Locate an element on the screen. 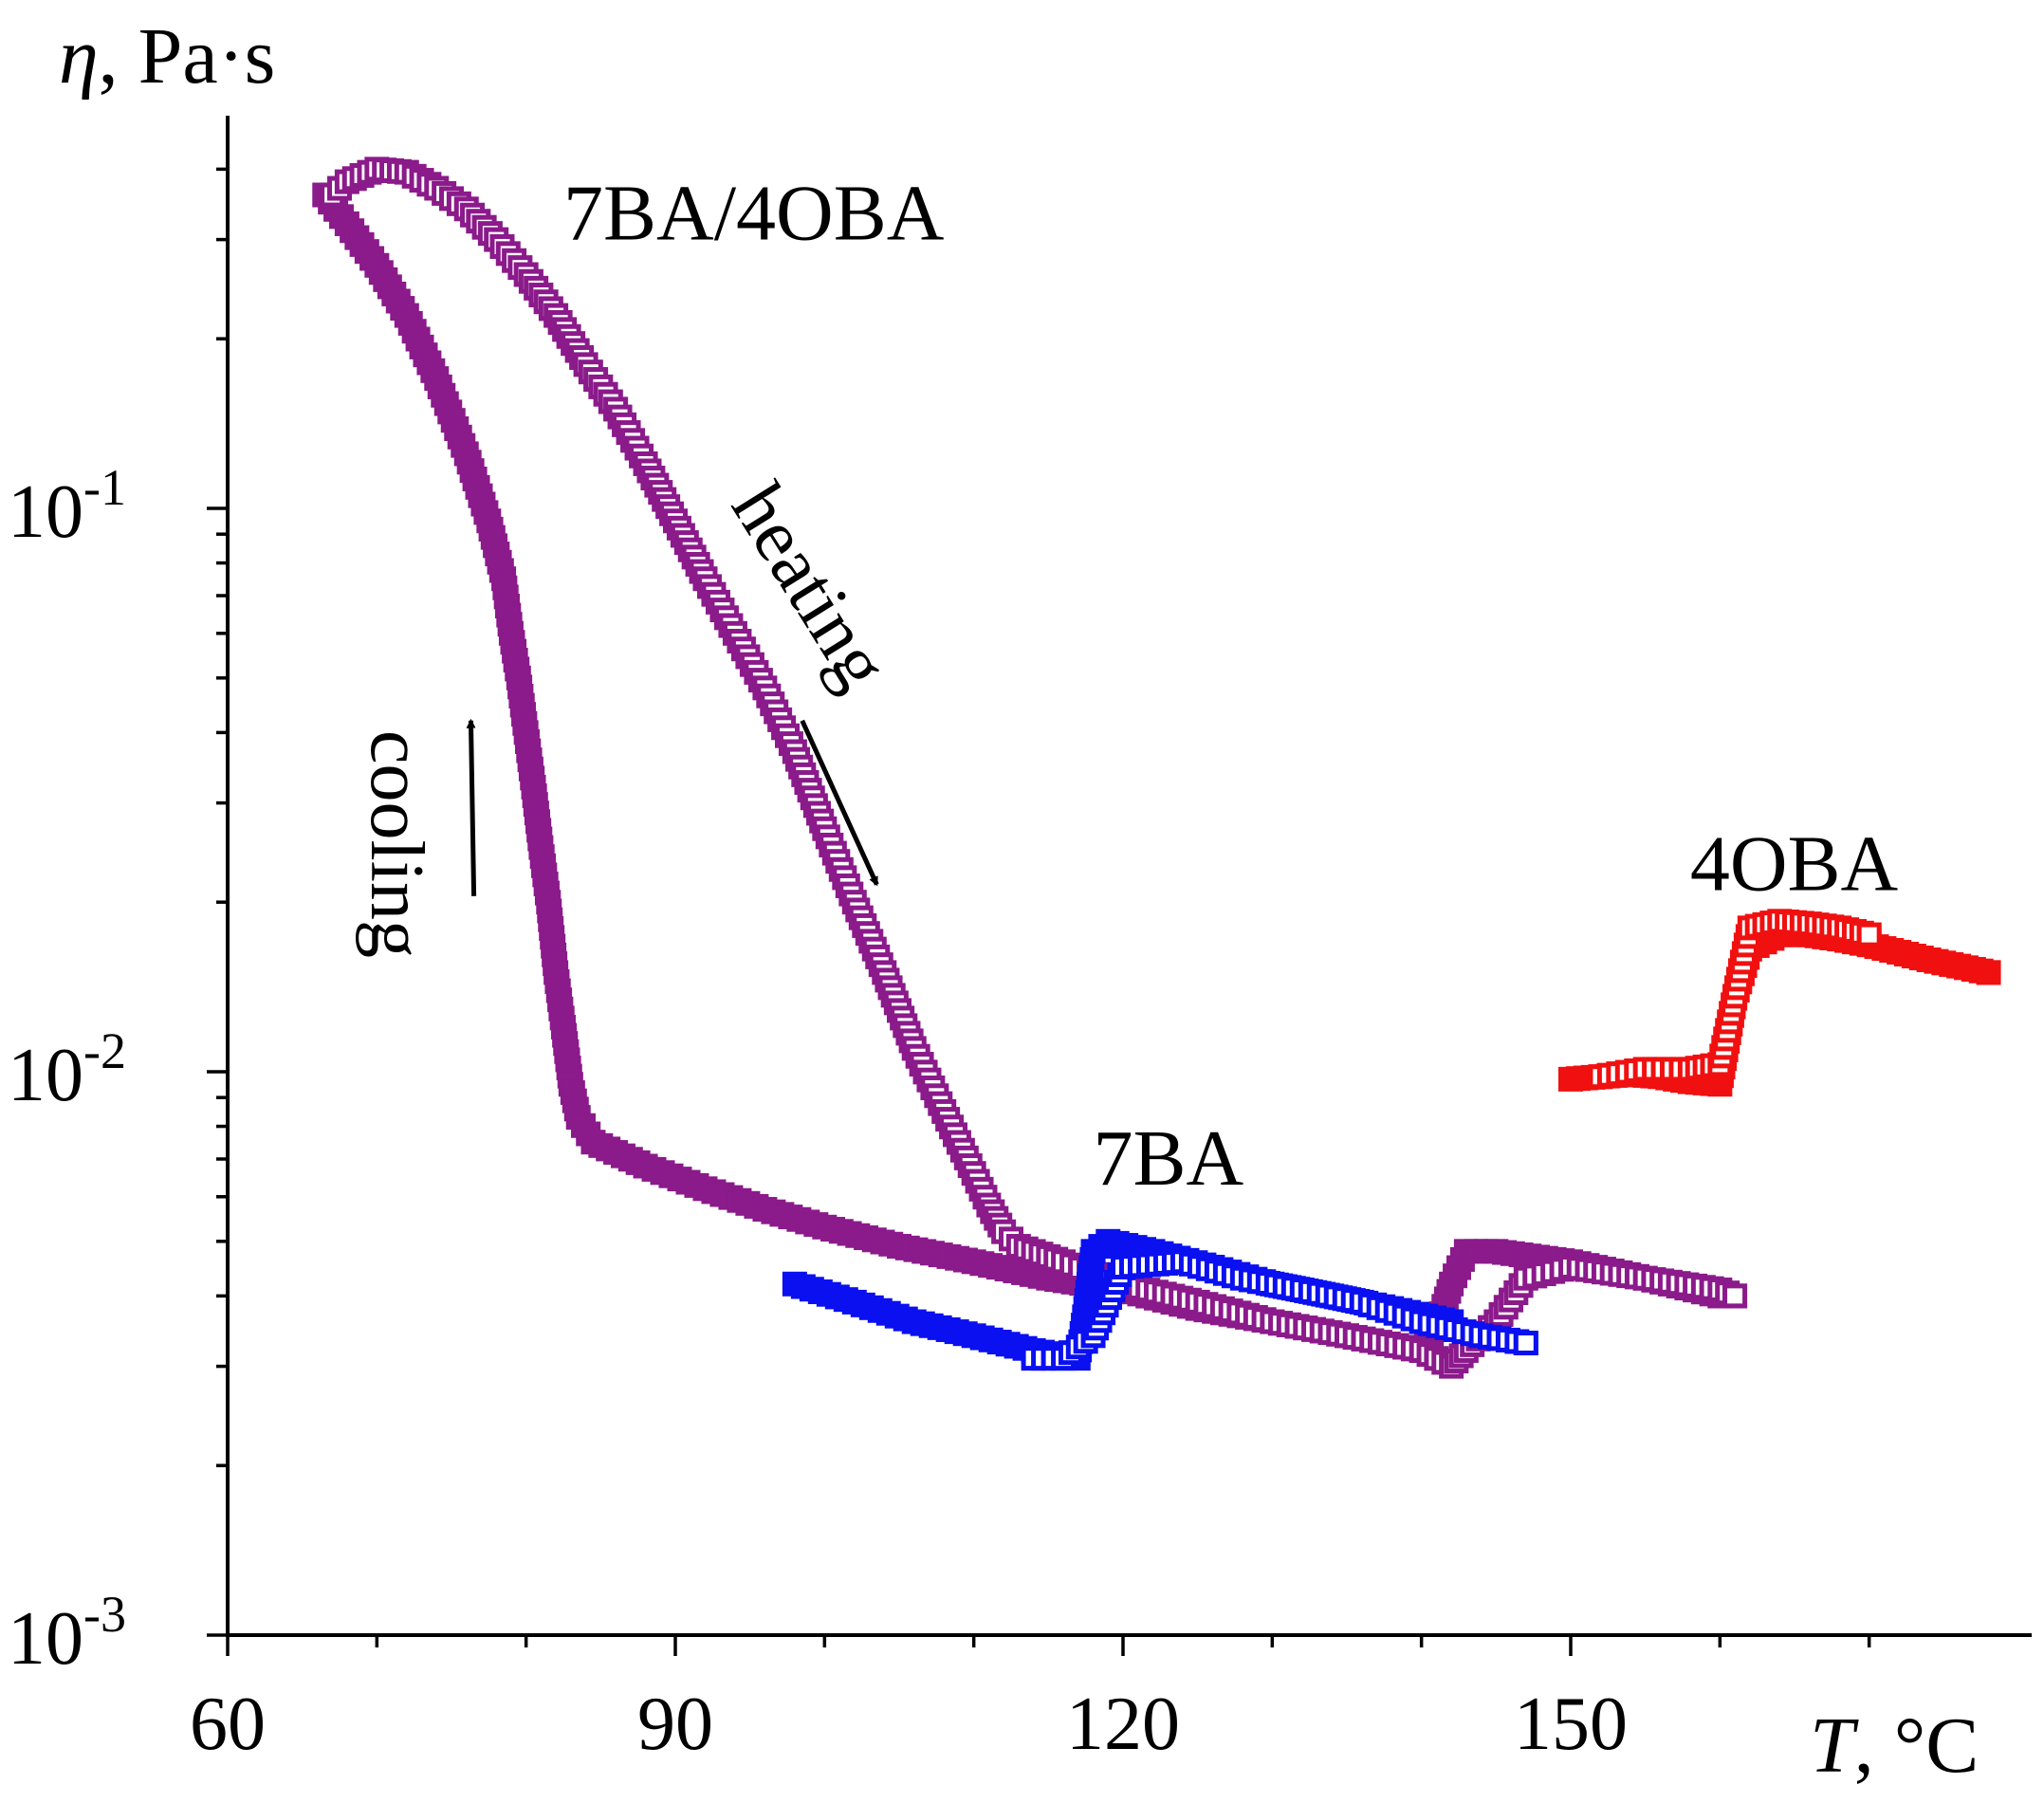 The image size is (2044, 1803). x-axis-symbol: T is located at coordinates (1834, 1746).